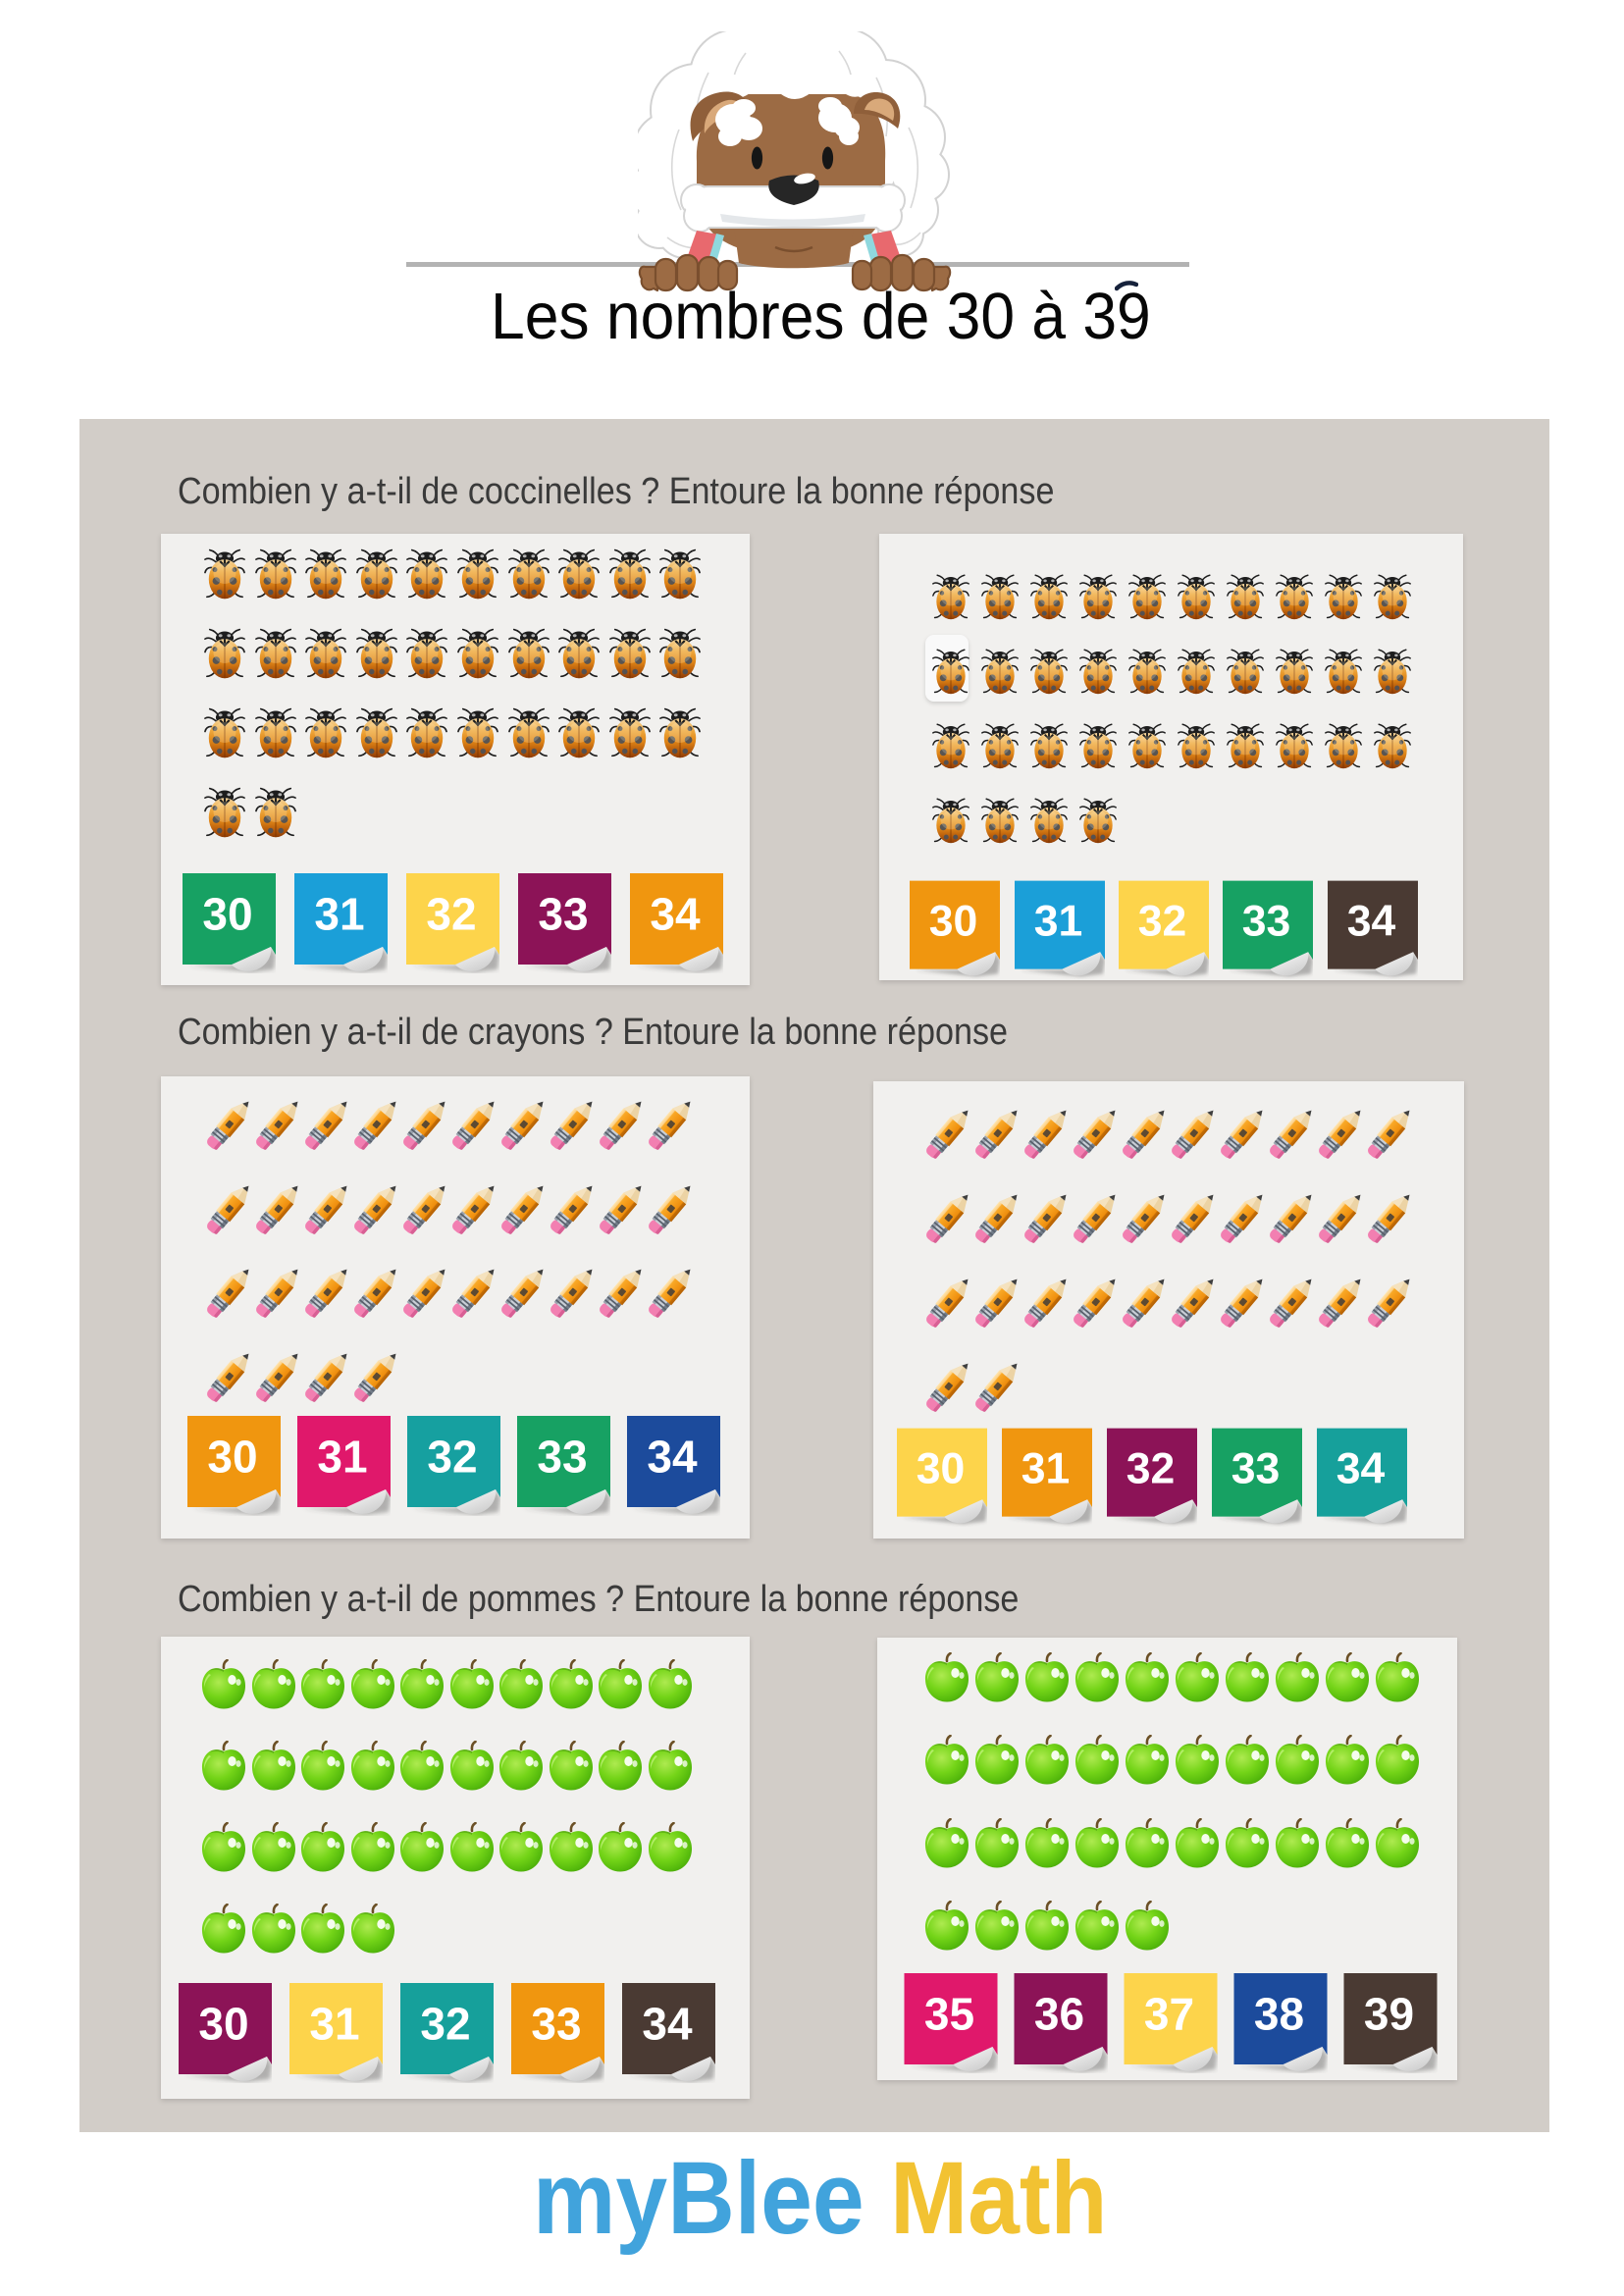 The height and width of the screenshot is (2296, 1624). Describe the element at coordinates (1169, 2014) in the screenshot. I see `svg-text: 37` at that location.